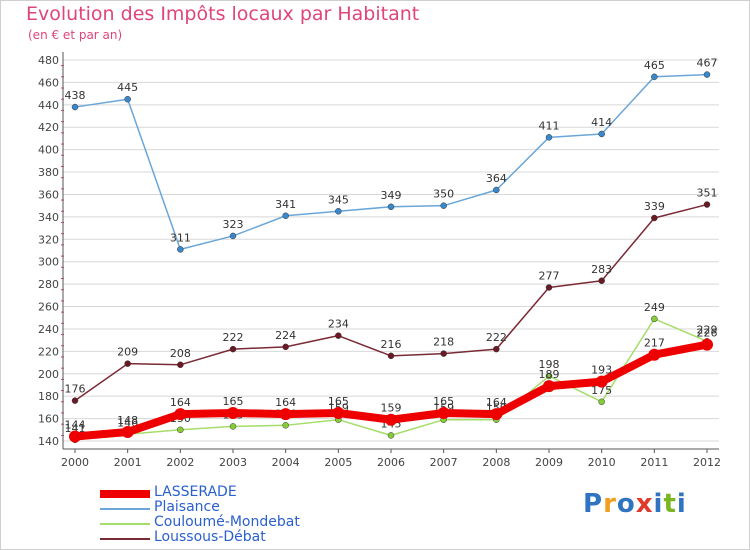 This screenshot has width=750, height=550. What do you see at coordinates (549, 364) in the screenshot?
I see `data-label-couloume-mondebat: 198` at bounding box center [549, 364].